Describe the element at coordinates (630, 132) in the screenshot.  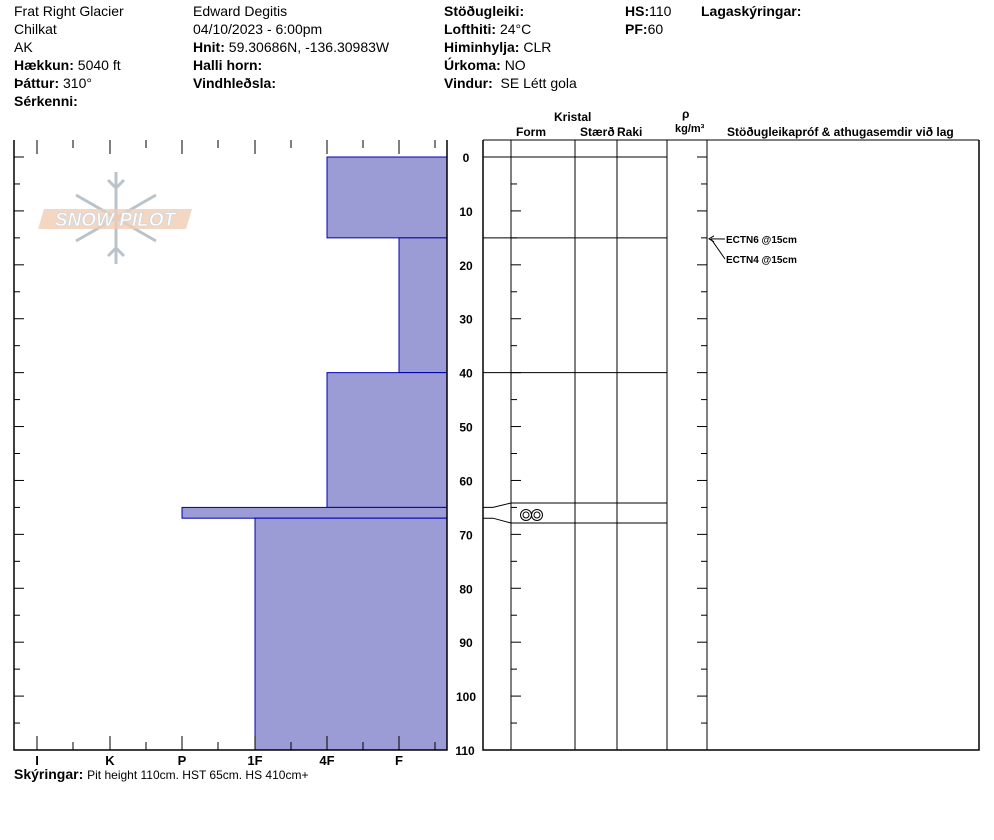
I see `moisture-header: Raki` at that location.